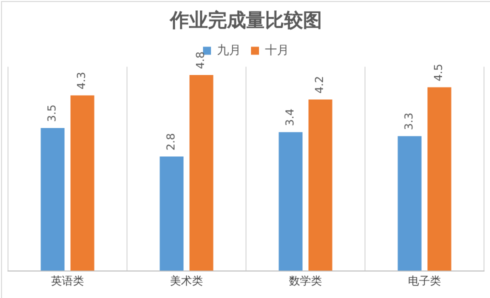 The image size is (490, 298). What do you see at coordinates (229, 49) in the screenshot?
I see `legend-label: 九月` at bounding box center [229, 49].